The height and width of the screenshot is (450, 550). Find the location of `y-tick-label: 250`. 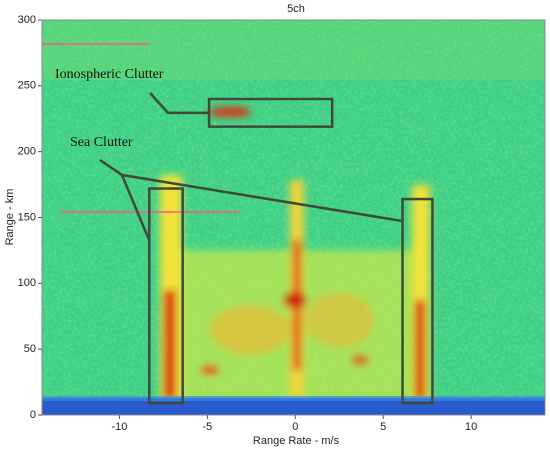

y-tick-label: 250 is located at coordinates (27, 86).